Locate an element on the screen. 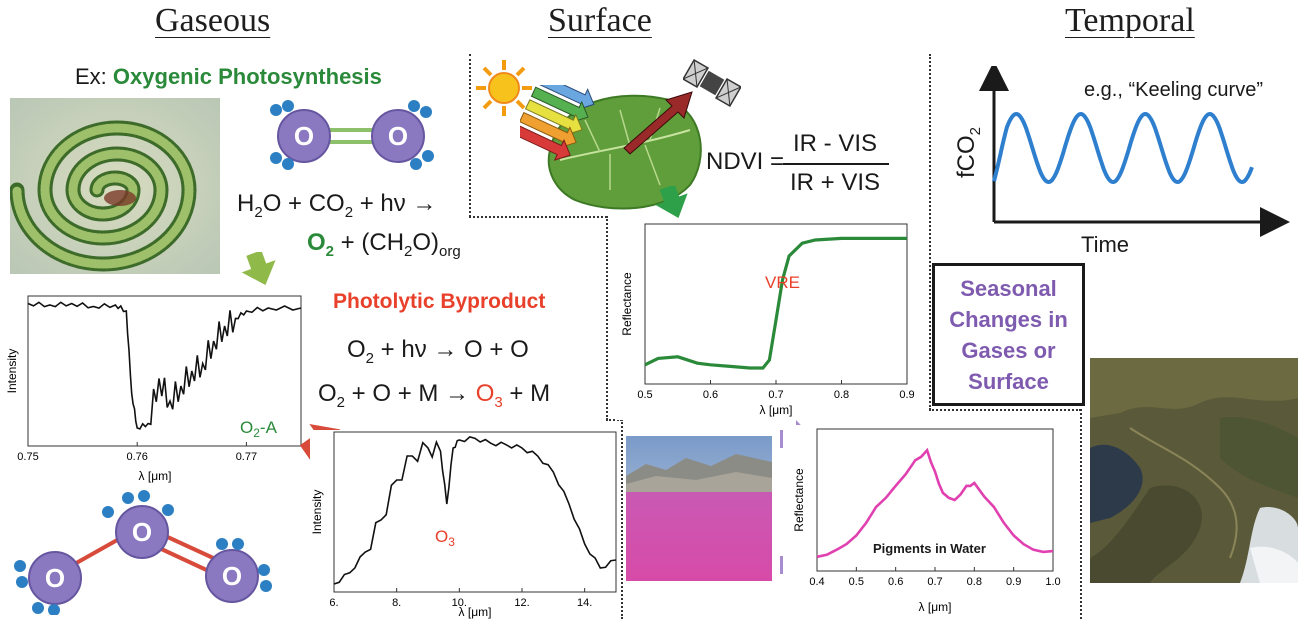 This screenshot has width=1303, height=619. x-tick-label: 0.76 is located at coordinates (136, 457).